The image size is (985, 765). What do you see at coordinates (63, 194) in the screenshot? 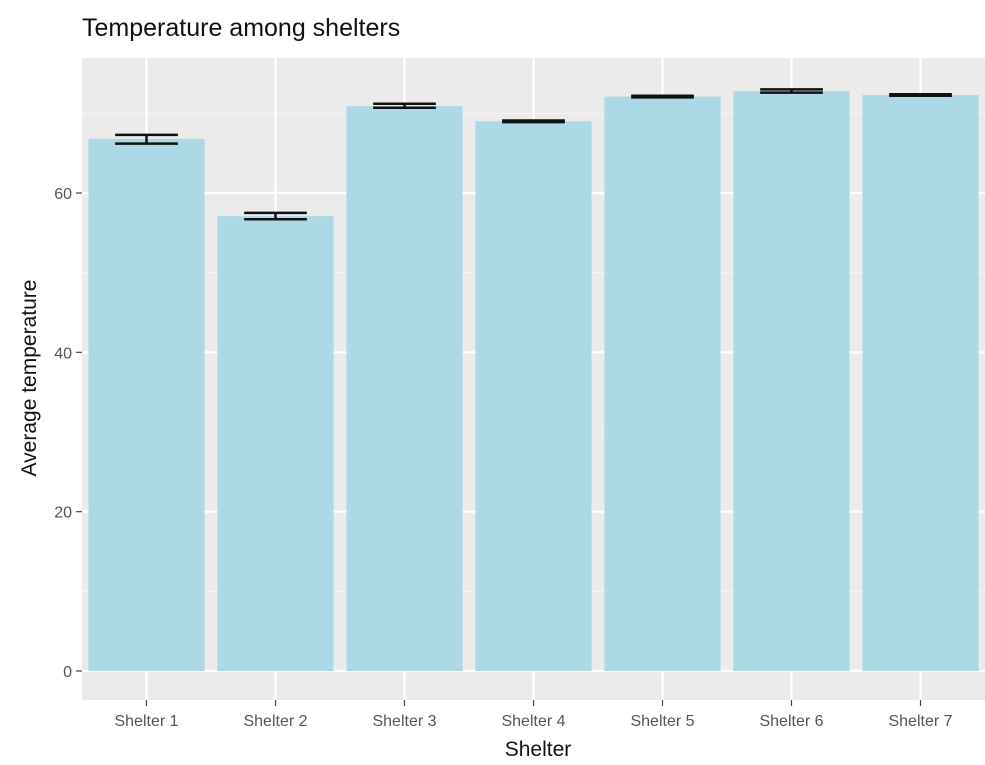
I see `y-tick-label: 60` at bounding box center [63, 194].